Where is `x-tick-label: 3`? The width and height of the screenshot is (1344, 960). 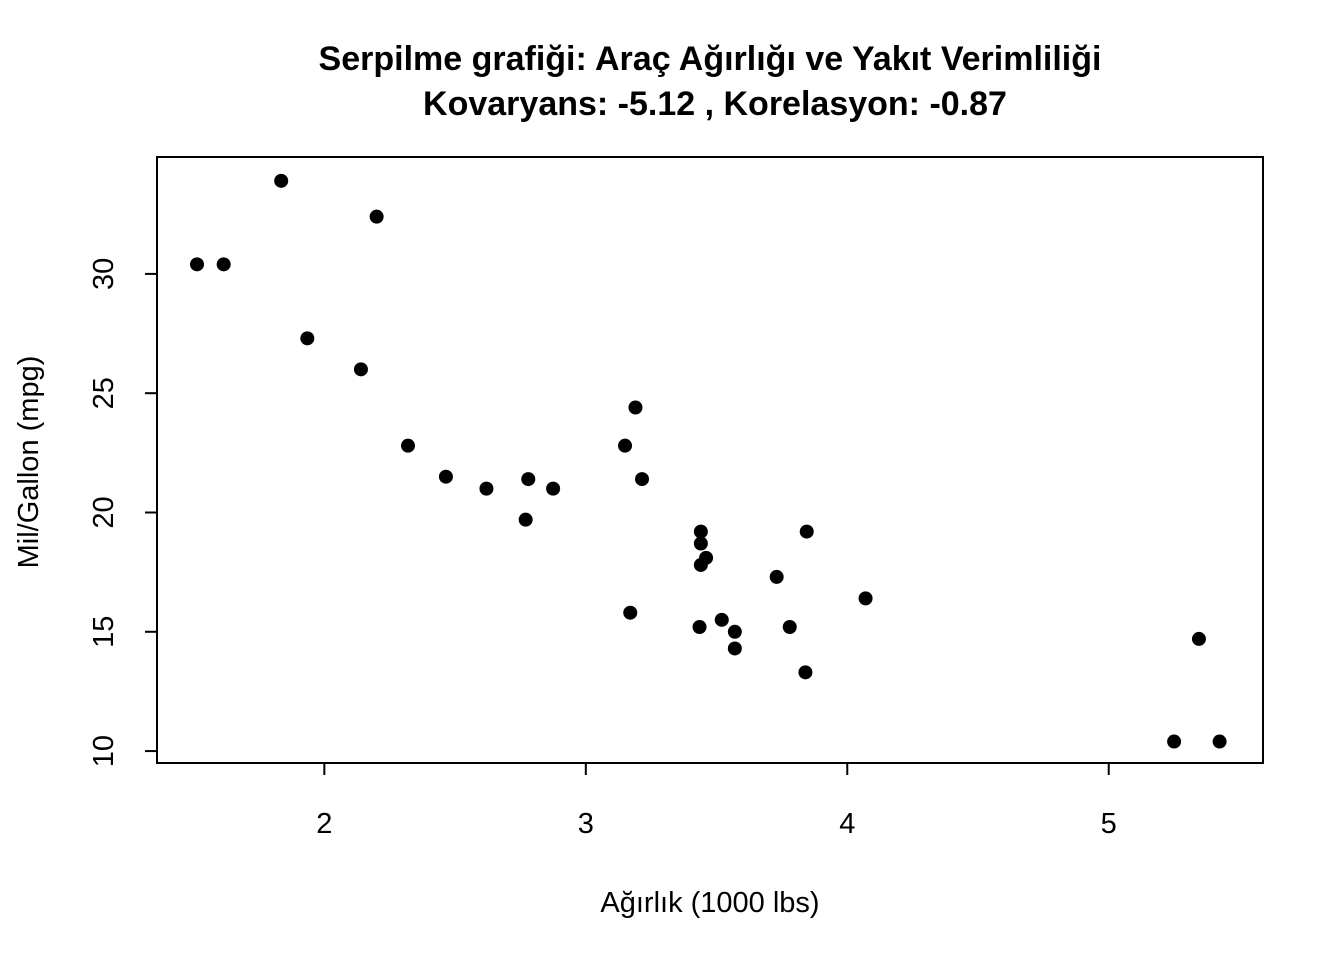 x-tick-label: 3 is located at coordinates (586, 824).